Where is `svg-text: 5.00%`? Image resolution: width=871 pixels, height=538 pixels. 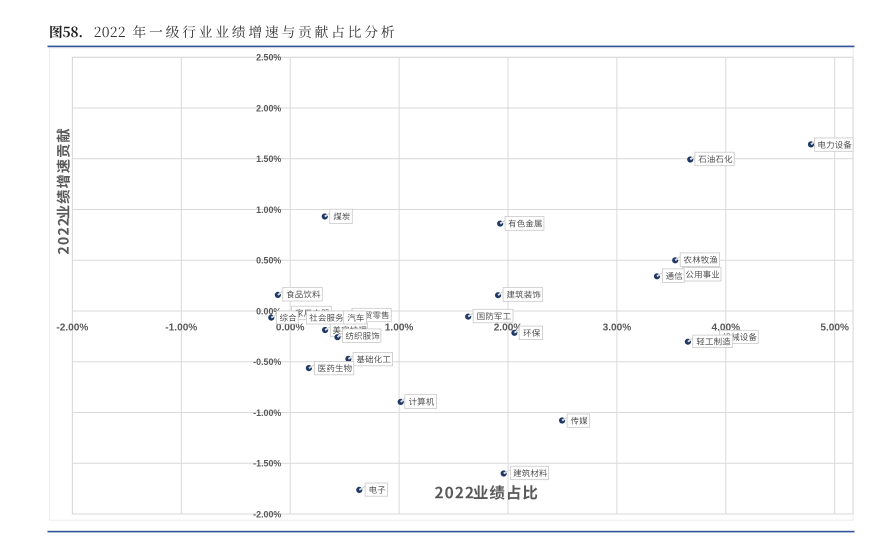
svg-text: 5.00% is located at coordinates (834, 327).